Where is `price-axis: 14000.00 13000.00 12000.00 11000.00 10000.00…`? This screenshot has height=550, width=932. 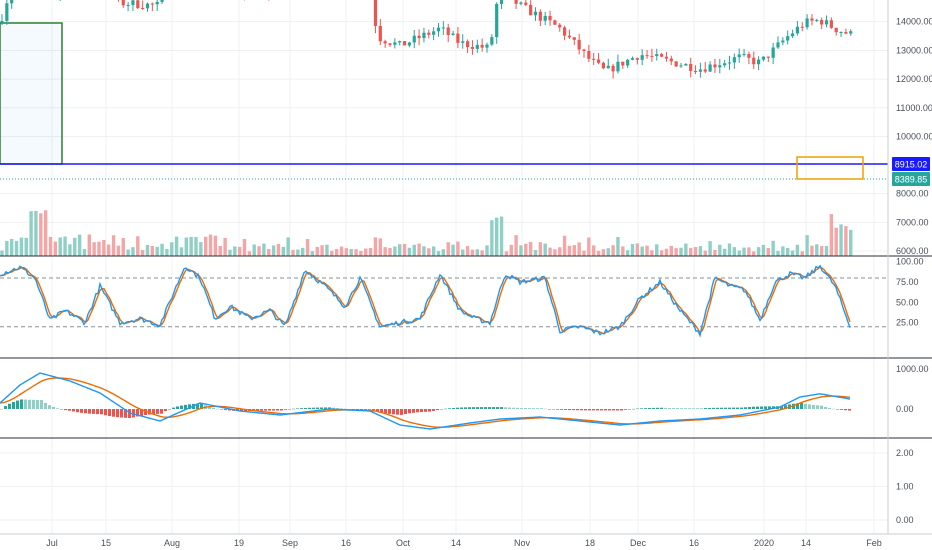
price-axis: 14000.00 13000.00 12000.00 11000.00 10000.00… is located at coordinates (914, 136).